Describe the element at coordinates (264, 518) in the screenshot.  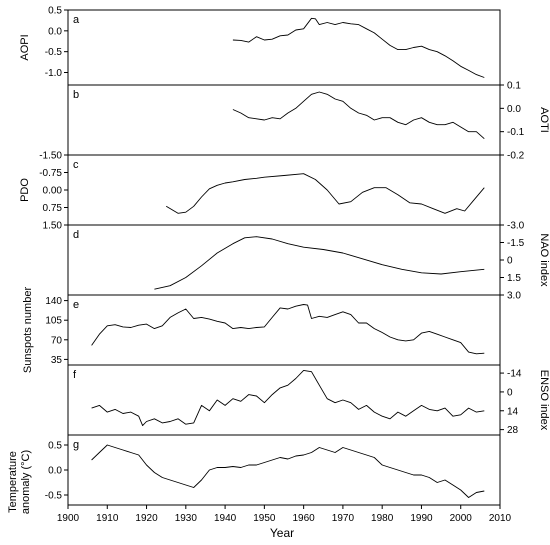
I see `x-tick-label: 1950` at that location.